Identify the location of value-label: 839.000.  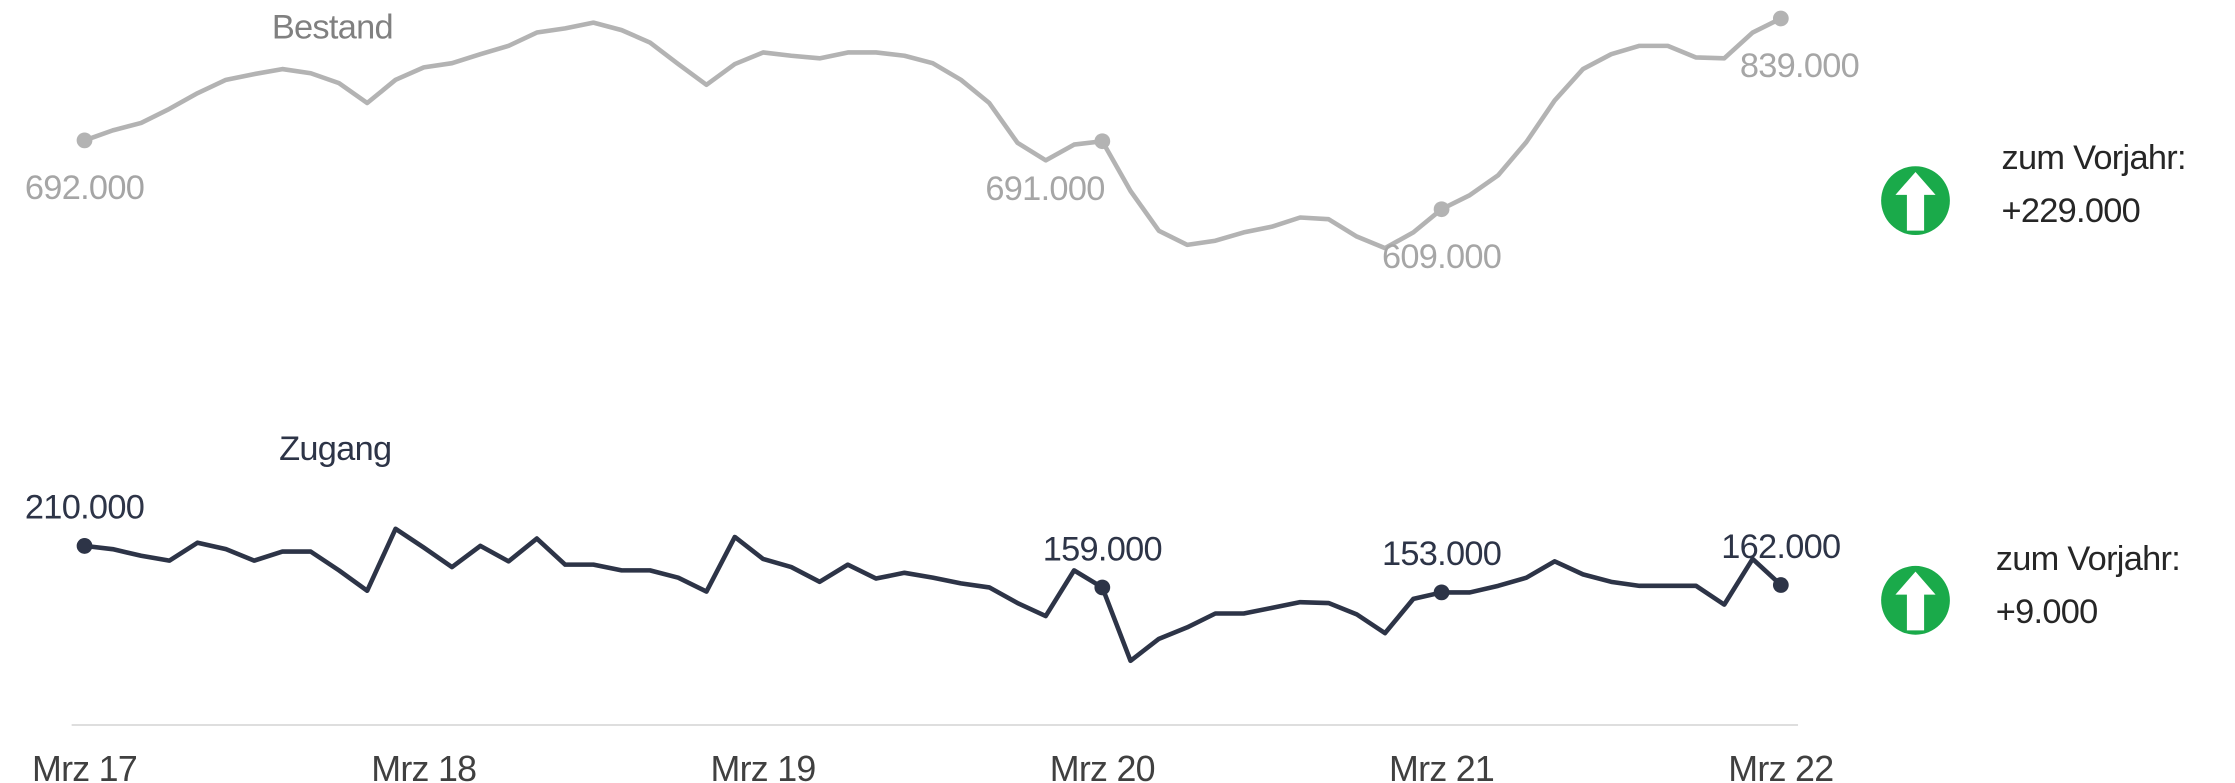
(1799, 66).